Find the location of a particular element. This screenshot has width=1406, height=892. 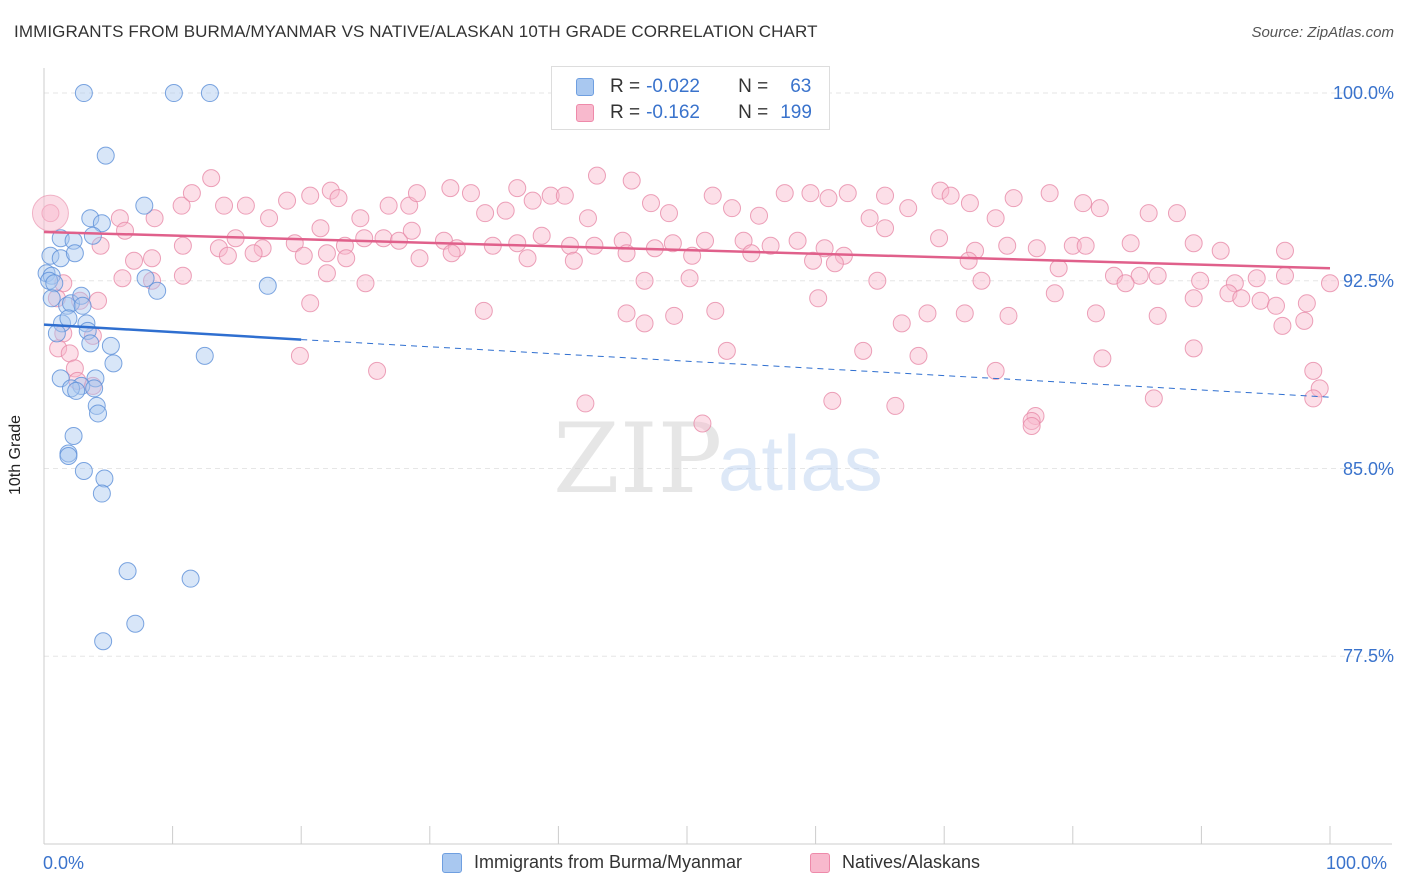

legend-r-value: -0.162 is located at coordinates (673, 112).